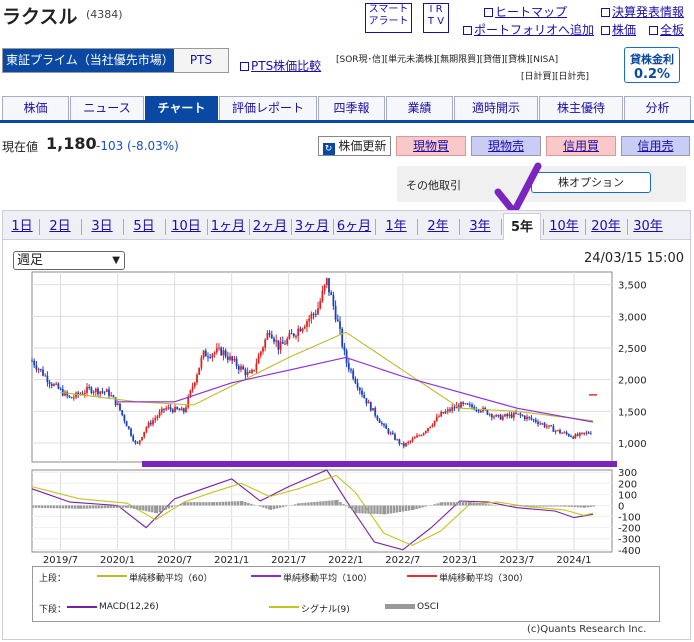 Image resolution: width=694 pixels, height=642 pixels. What do you see at coordinates (528, 29) in the screenshot?
I see `add-portfolio-link: ポートフォリオへ追加` at bounding box center [528, 29].